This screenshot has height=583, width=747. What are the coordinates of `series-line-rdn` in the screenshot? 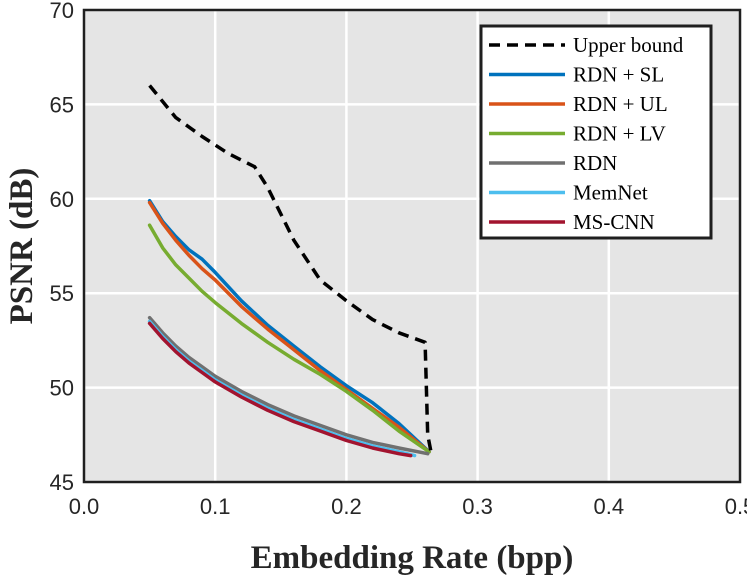 It's located at (288, 385).